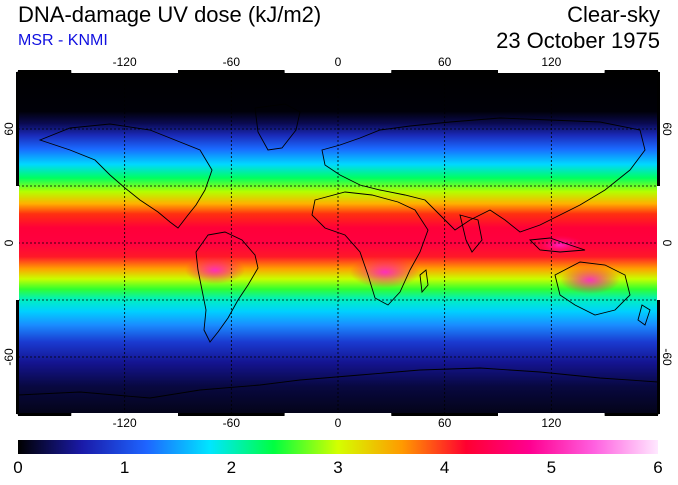  I want to click on colorbar-label: 1, so click(124, 467).